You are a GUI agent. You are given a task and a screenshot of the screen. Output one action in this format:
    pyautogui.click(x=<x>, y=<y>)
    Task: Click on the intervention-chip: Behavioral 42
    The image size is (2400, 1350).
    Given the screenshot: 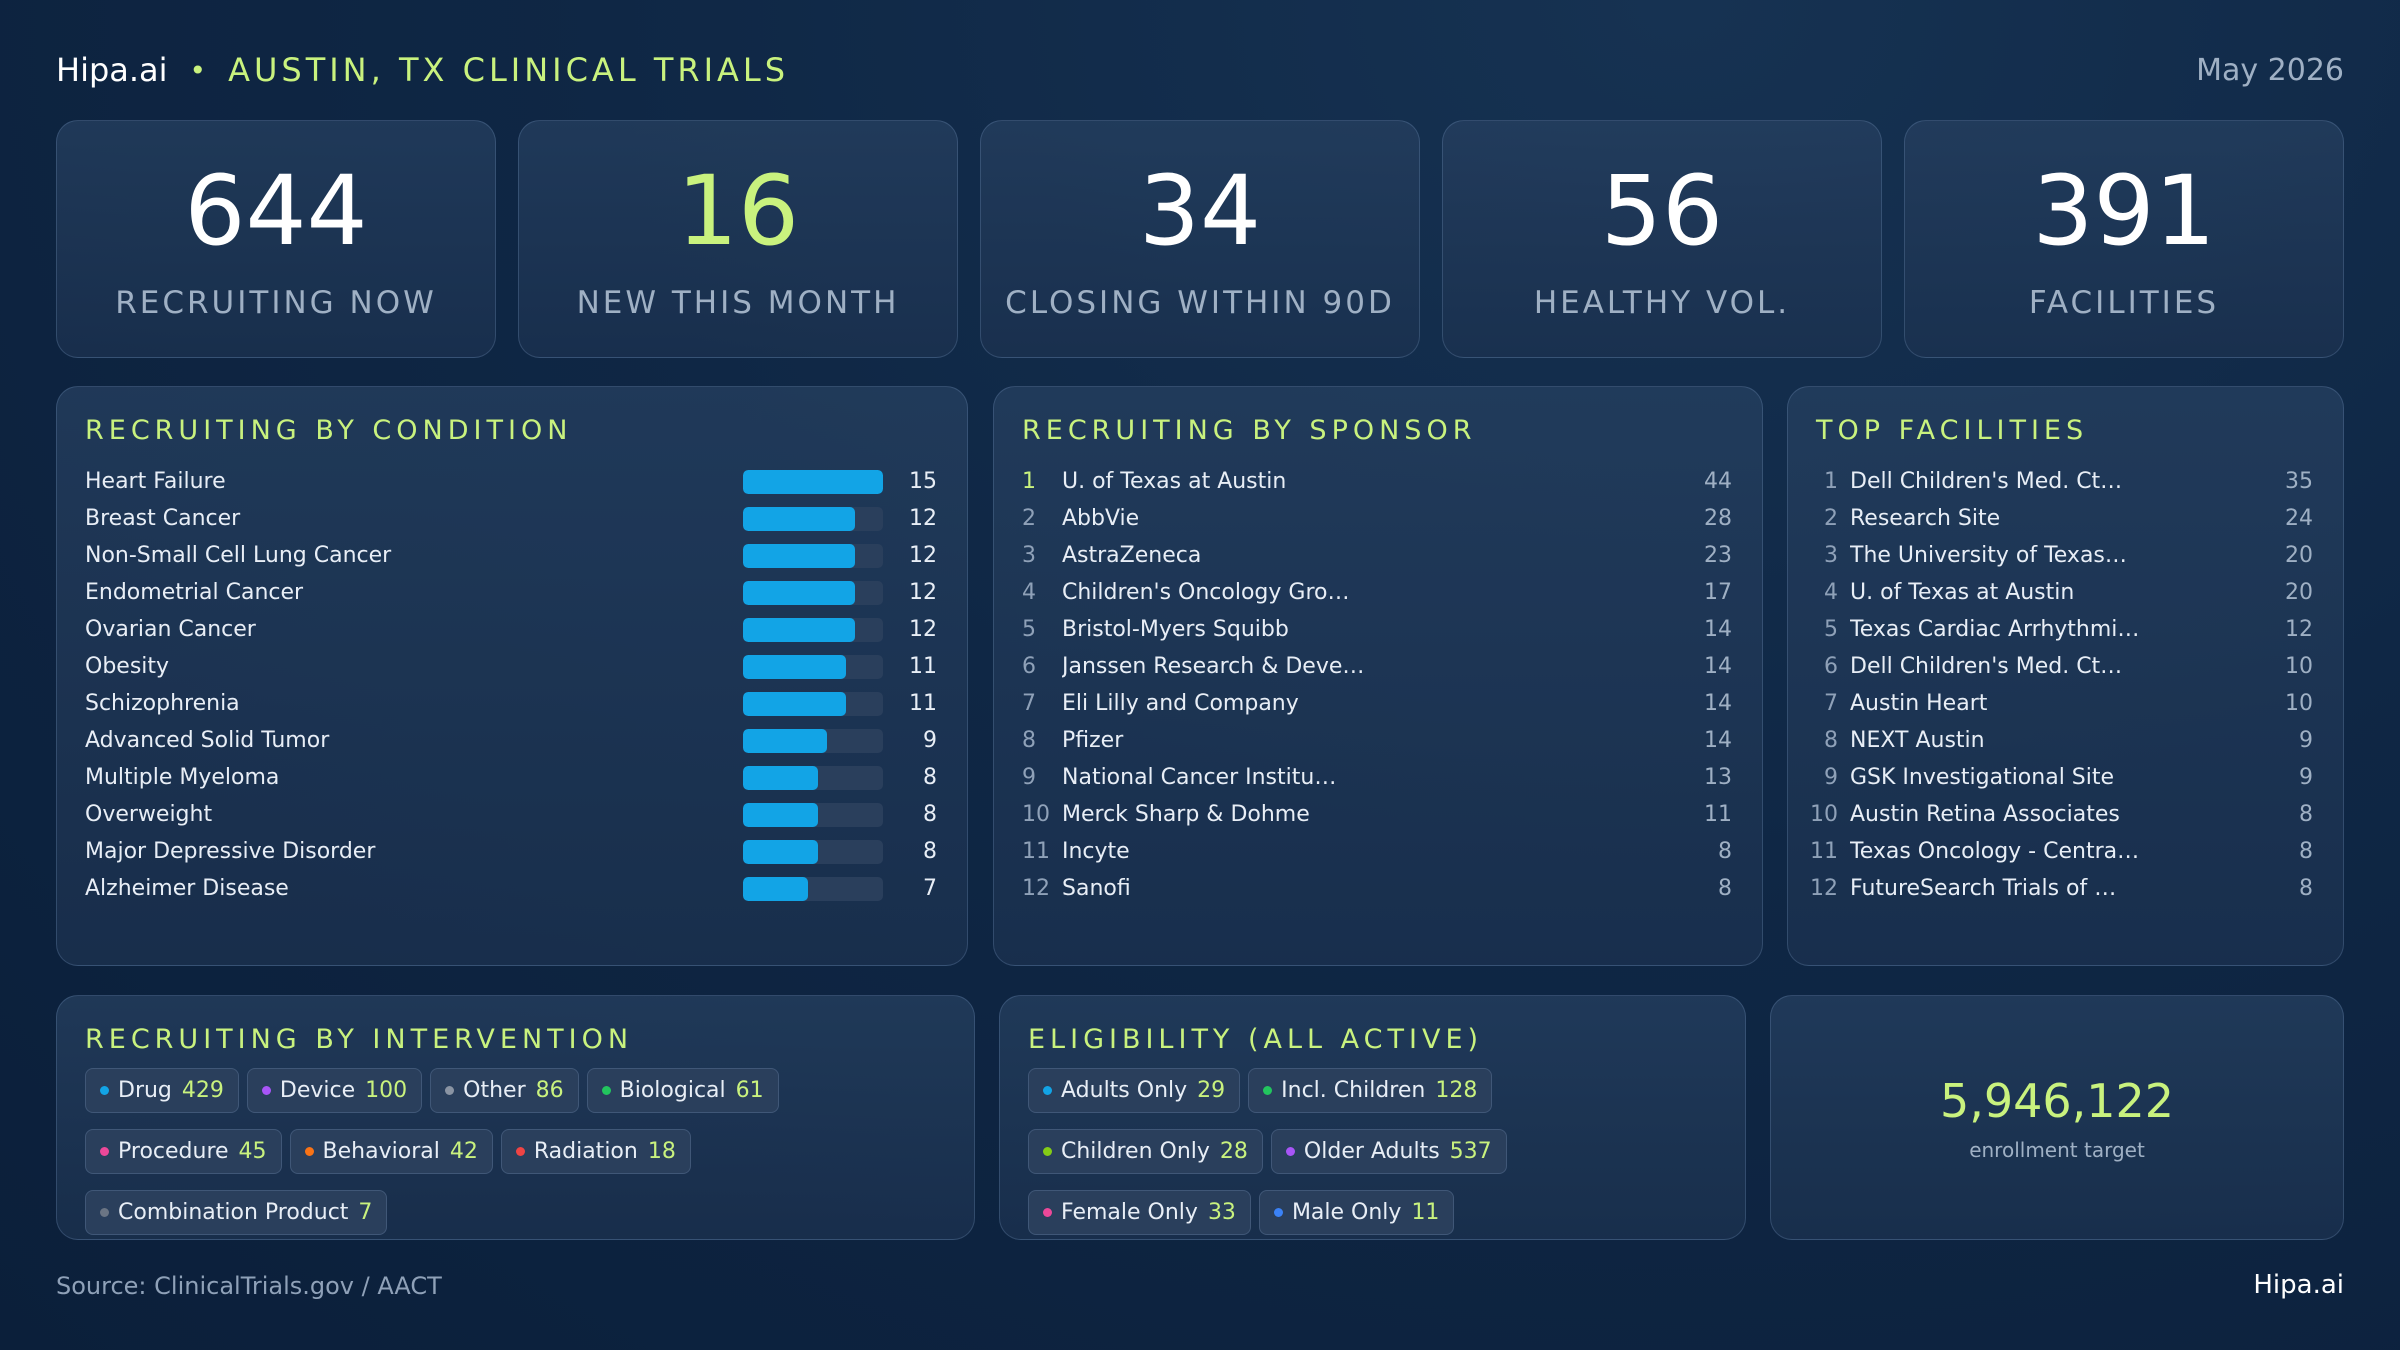 What is the action you would take?
    pyautogui.click(x=391, y=1151)
    